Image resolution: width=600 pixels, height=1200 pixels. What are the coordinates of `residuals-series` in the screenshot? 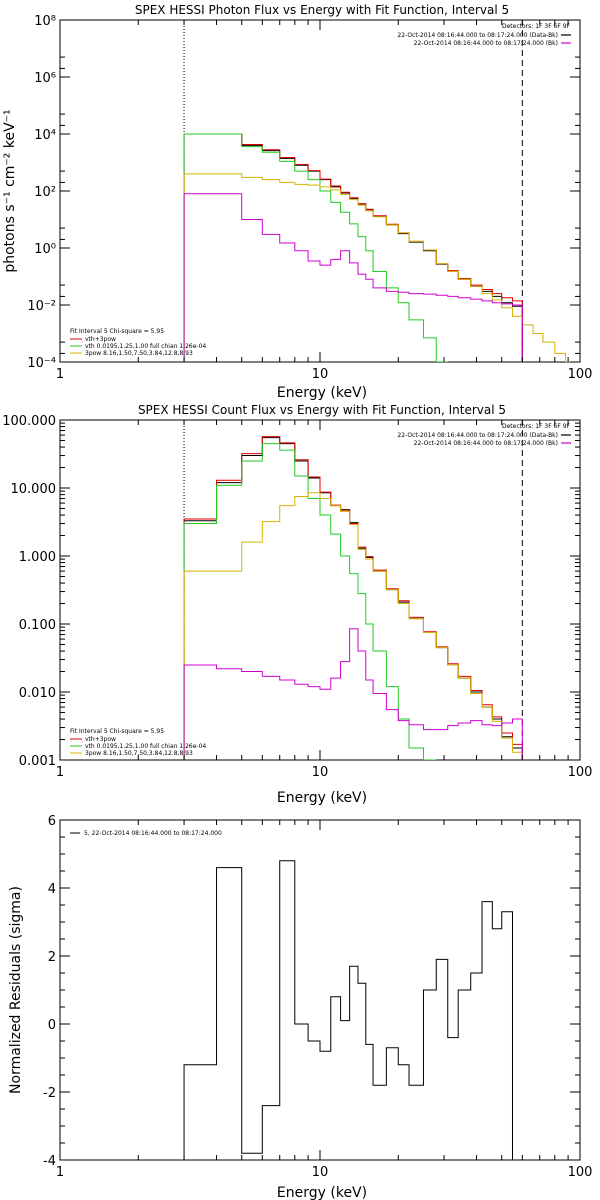 It's located at (348, 1010).